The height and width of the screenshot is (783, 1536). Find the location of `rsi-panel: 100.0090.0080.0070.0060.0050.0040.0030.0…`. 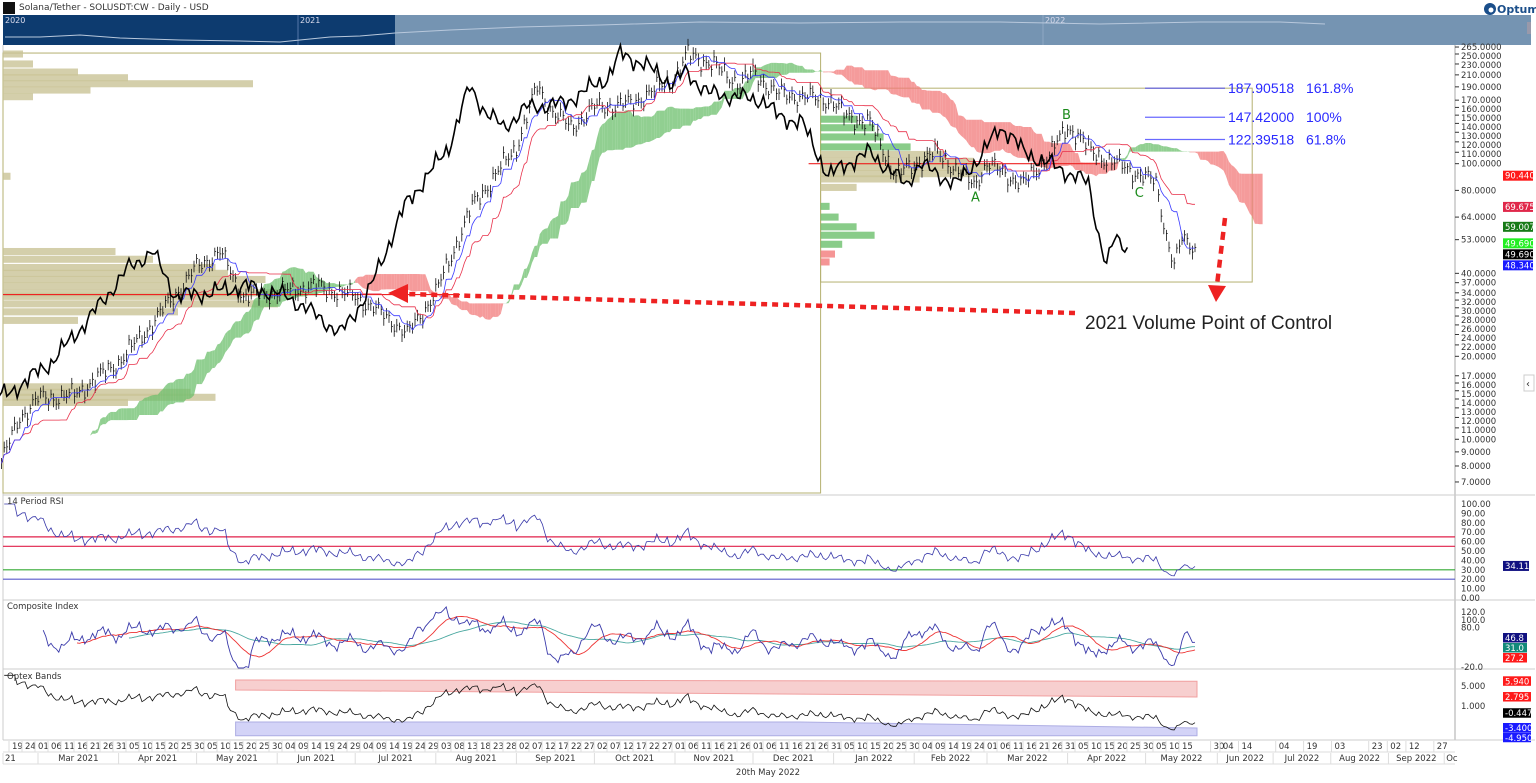

rsi-panel: 100.0090.0080.0070.0060.0050.0040.0030.0… is located at coordinates (766, 552).